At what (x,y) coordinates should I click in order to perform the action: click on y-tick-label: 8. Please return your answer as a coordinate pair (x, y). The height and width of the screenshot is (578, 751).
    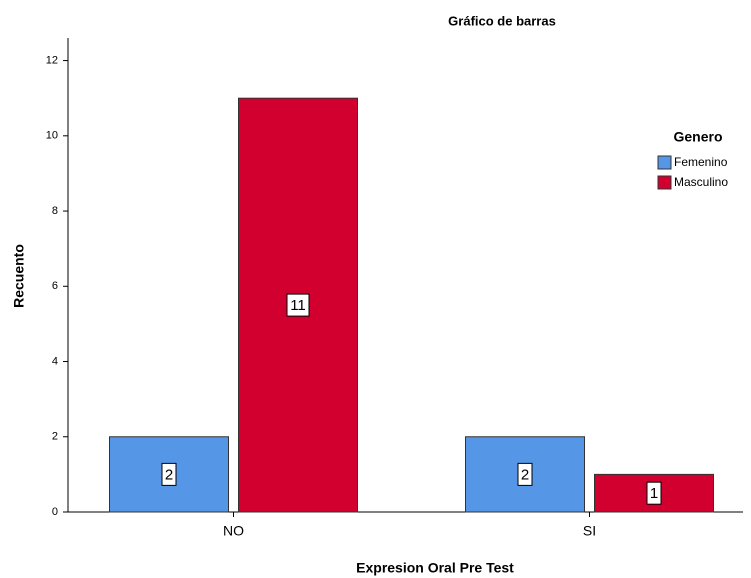
    Looking at the image, I should click on (55, 211).